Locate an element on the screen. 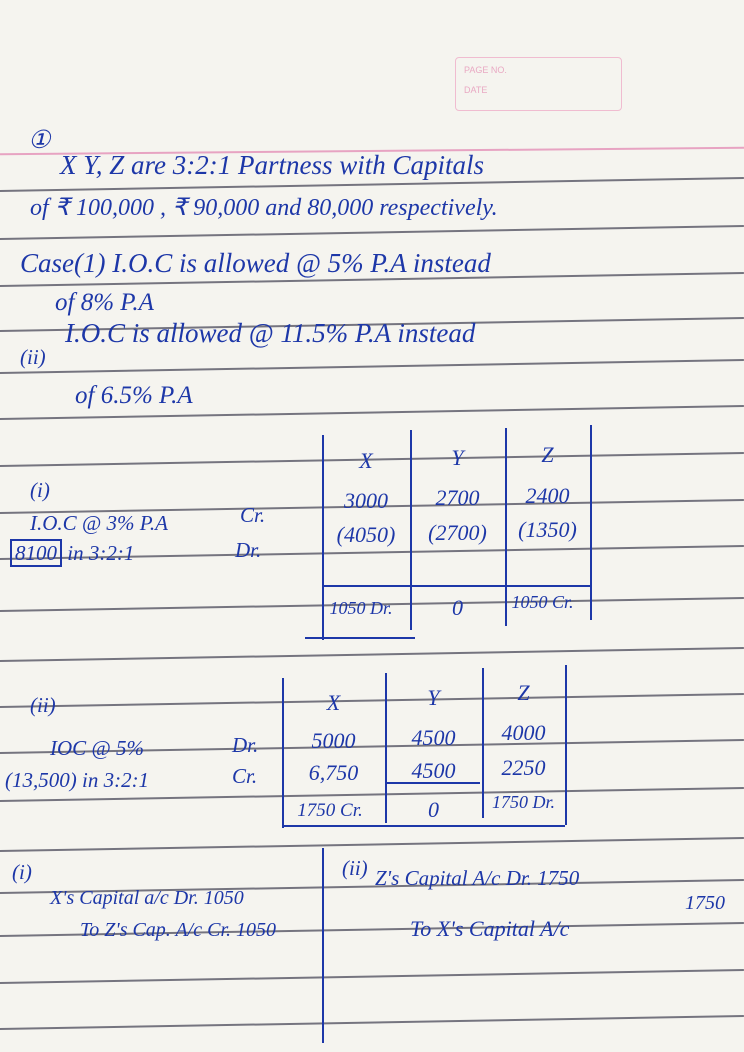  entry1-line-2: To Z's Cap. A/c Cr. 1050 is located at coordinates (178, 930).